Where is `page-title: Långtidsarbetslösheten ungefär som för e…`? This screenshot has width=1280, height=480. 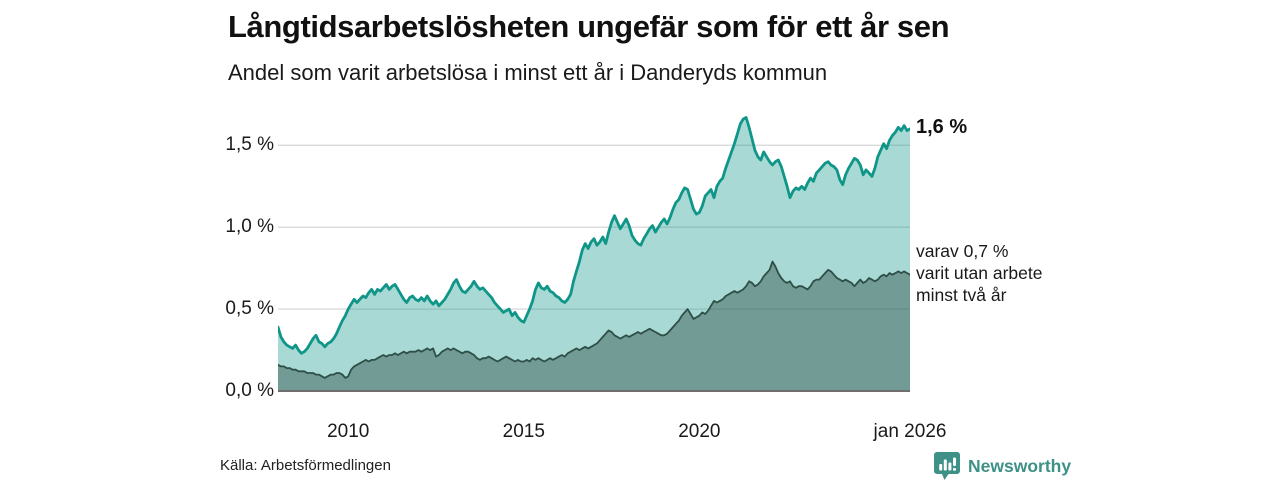 page-title: Långtidsarbetslösheten ungefär som för e… is located at coordinates (589, 26).